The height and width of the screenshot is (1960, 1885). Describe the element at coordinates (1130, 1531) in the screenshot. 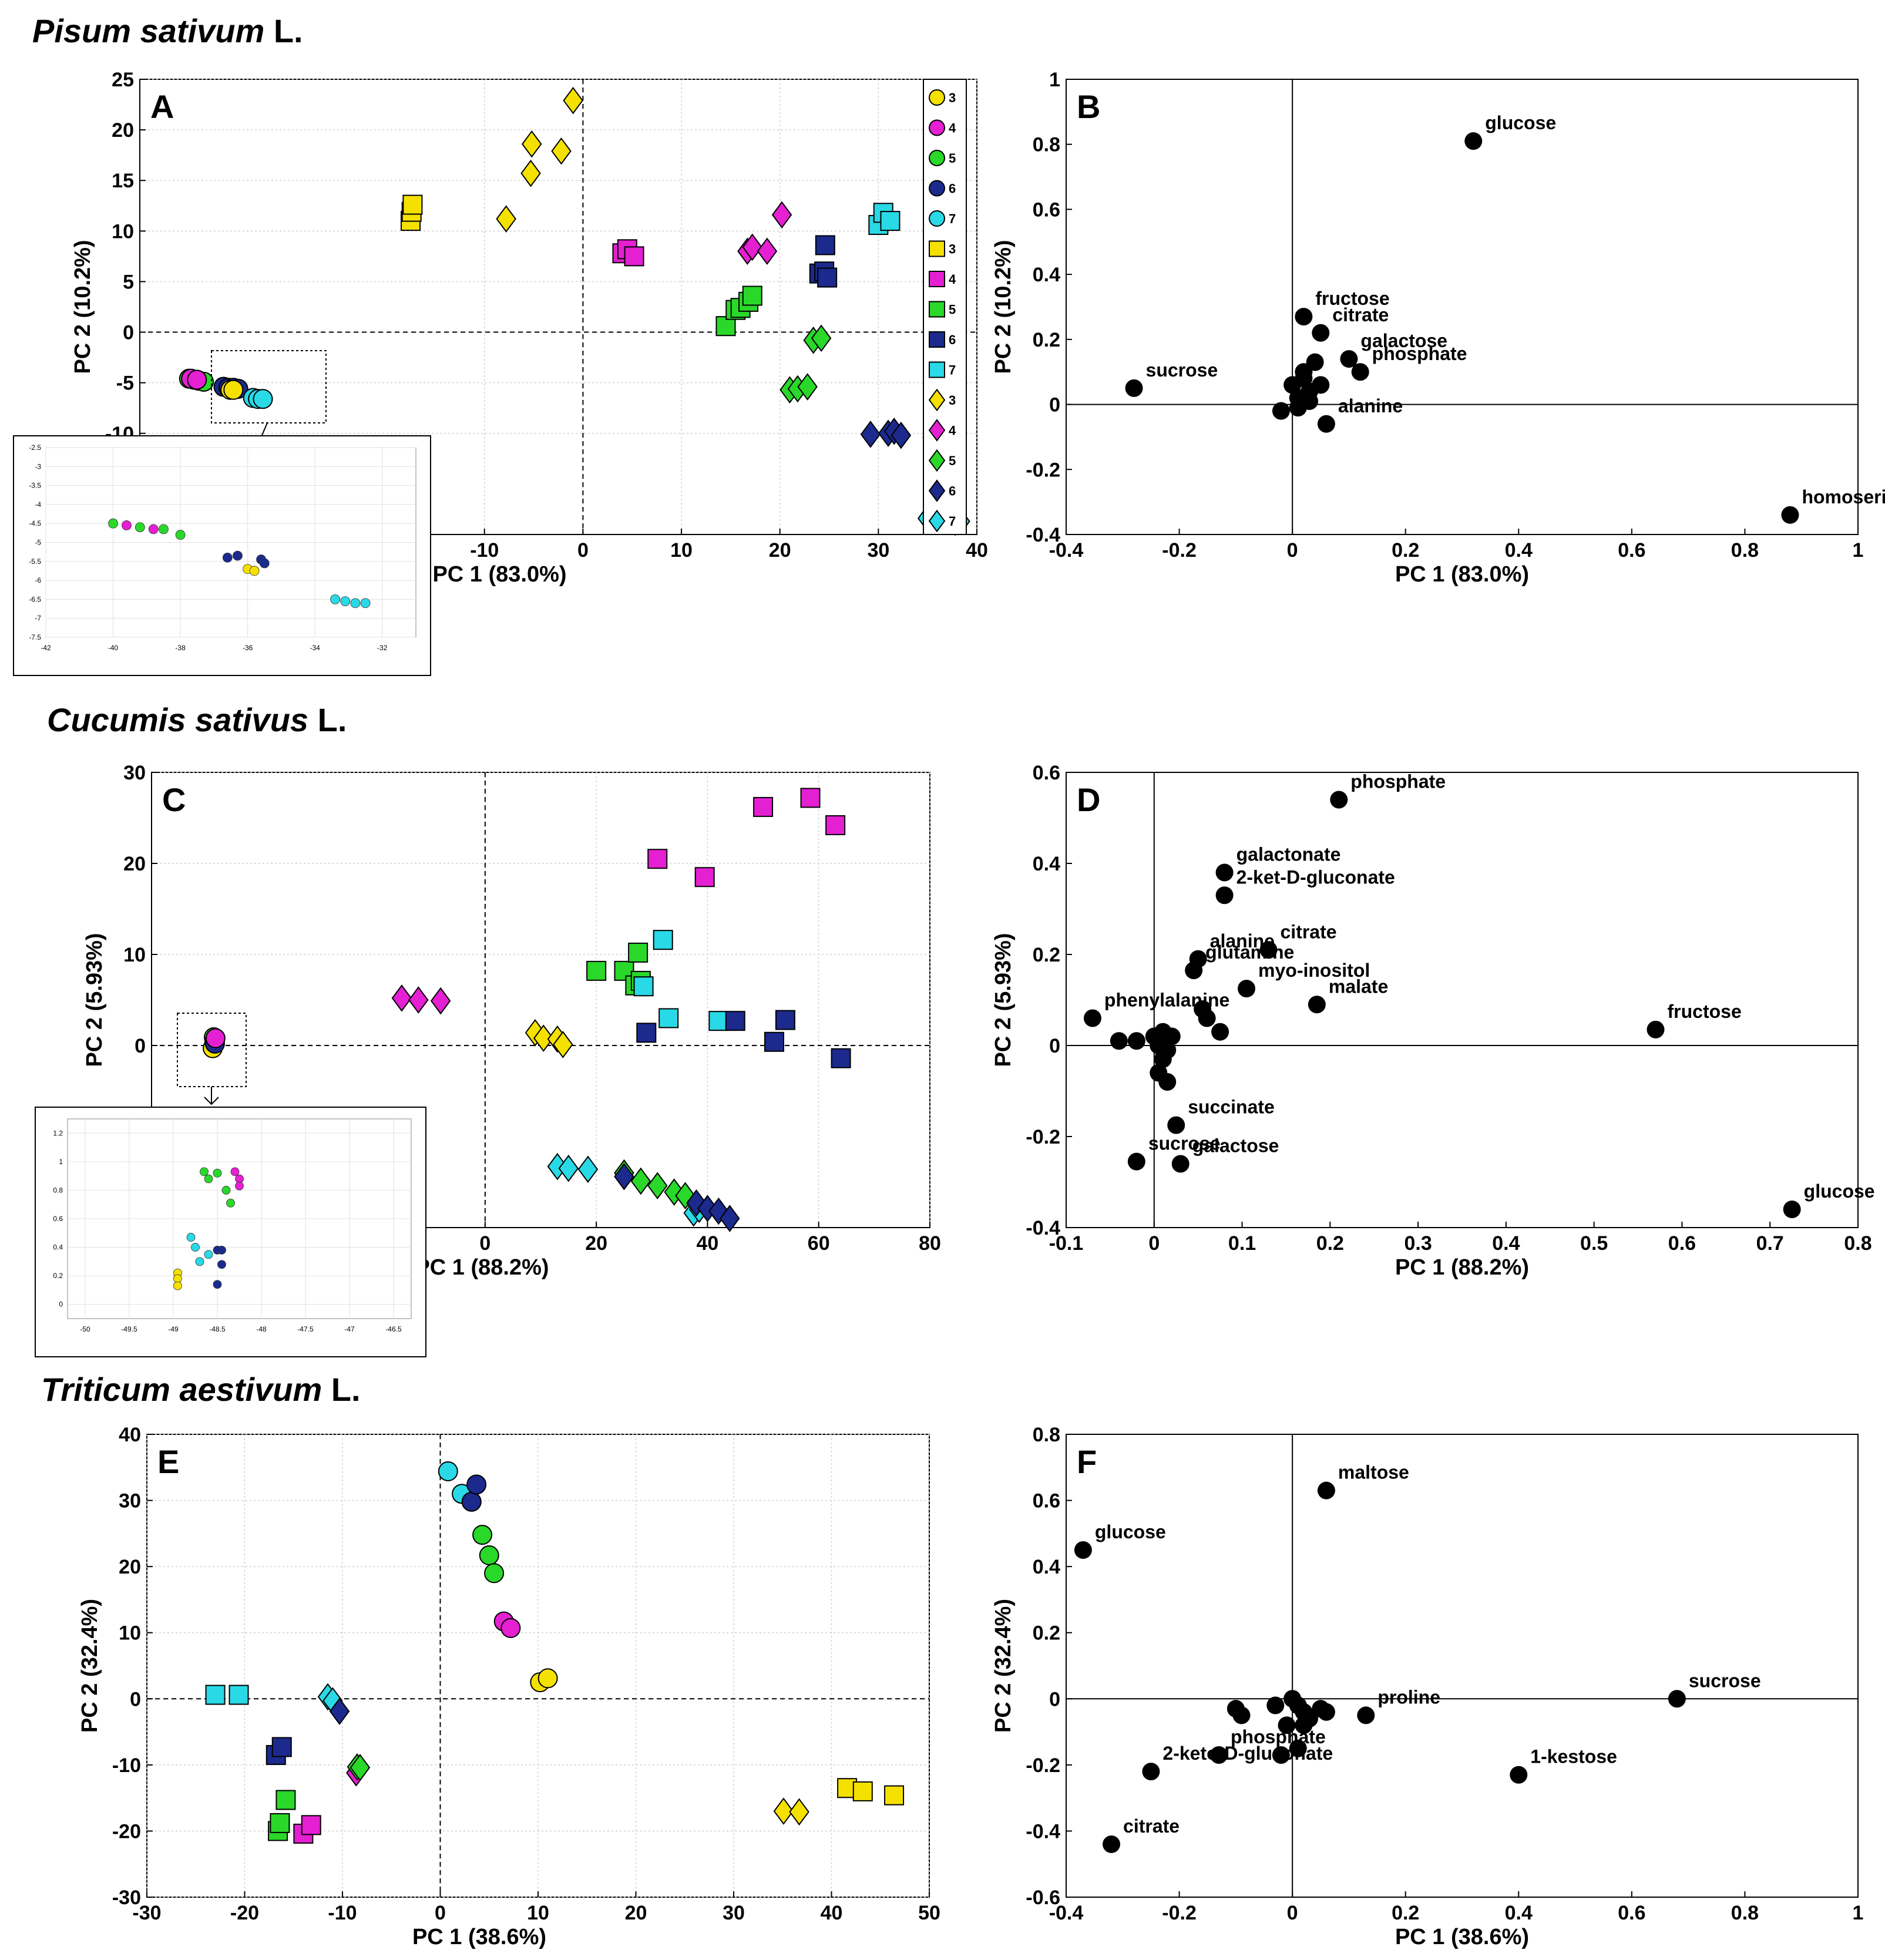

I see `loading-label-glucose: glucose` at that location.